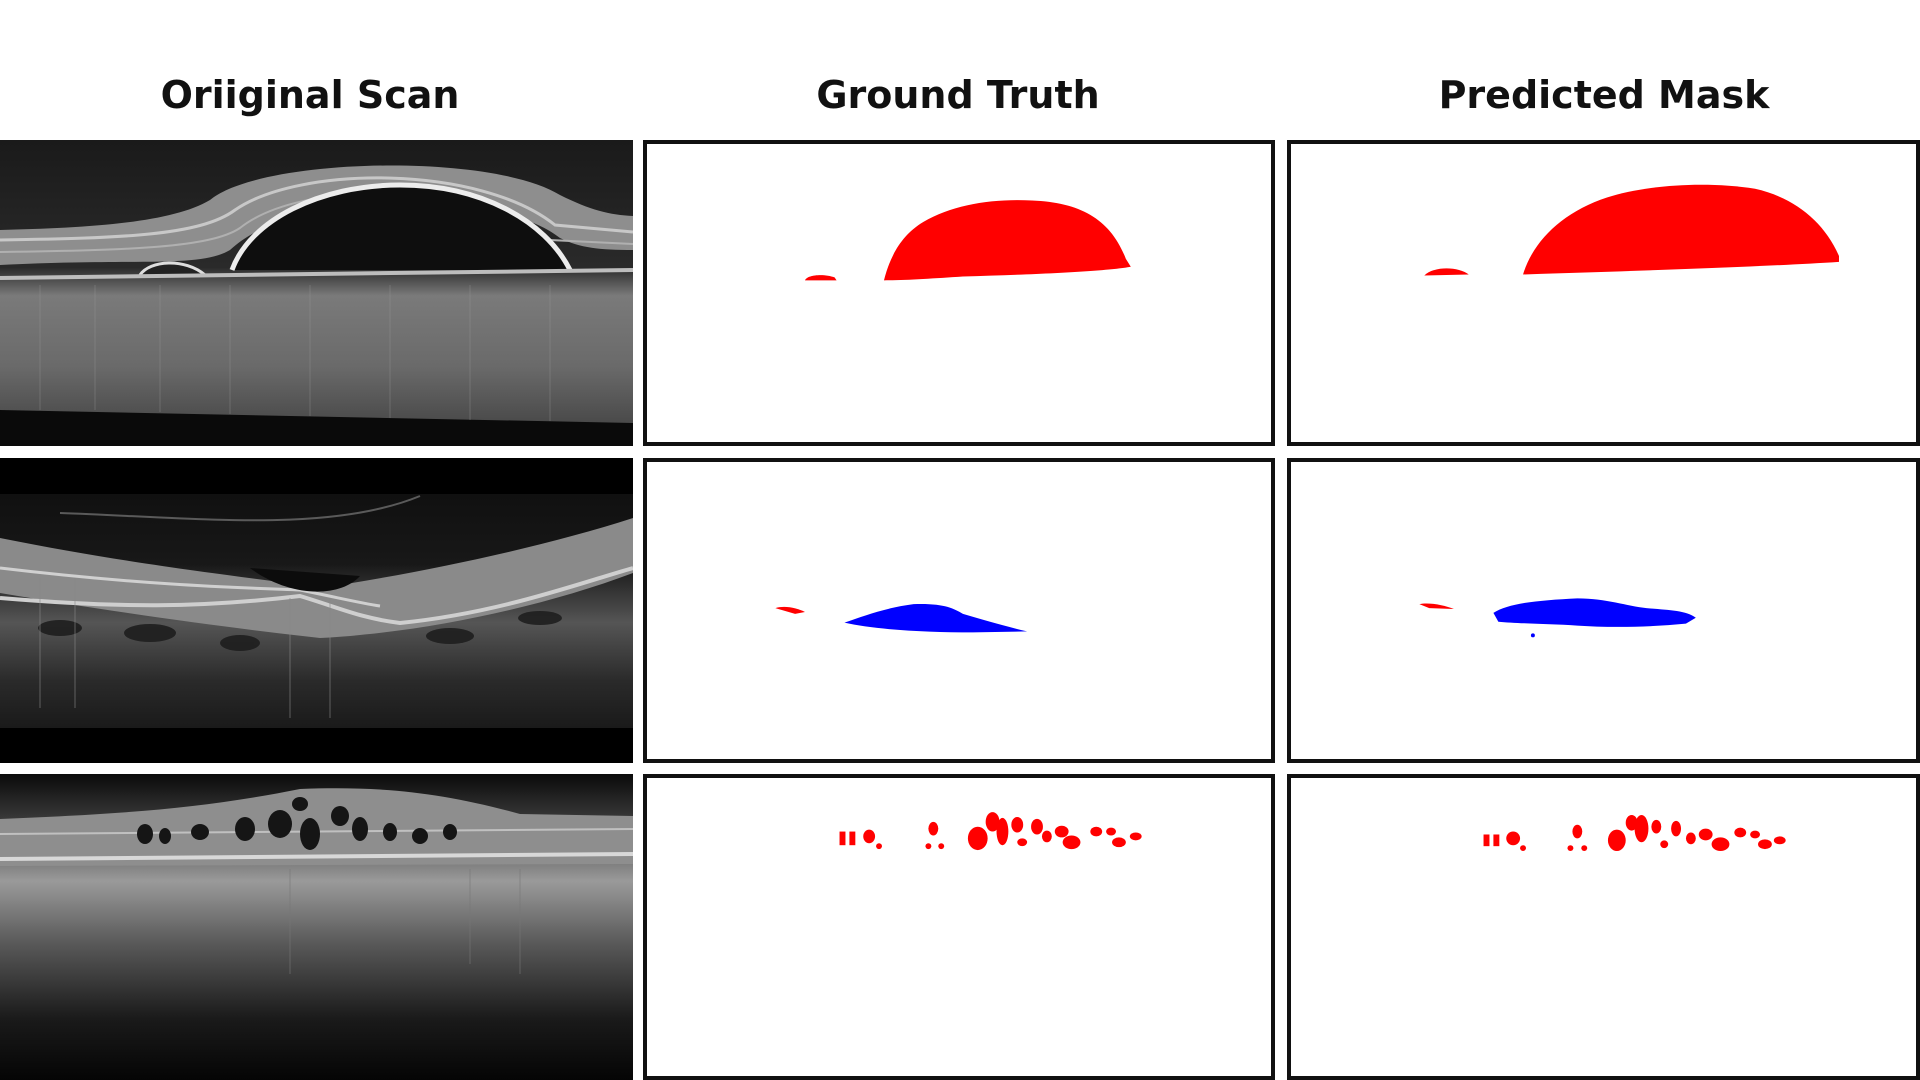  I want to click on header-original-scan: Oriiginal Scan, so click(310, 95).